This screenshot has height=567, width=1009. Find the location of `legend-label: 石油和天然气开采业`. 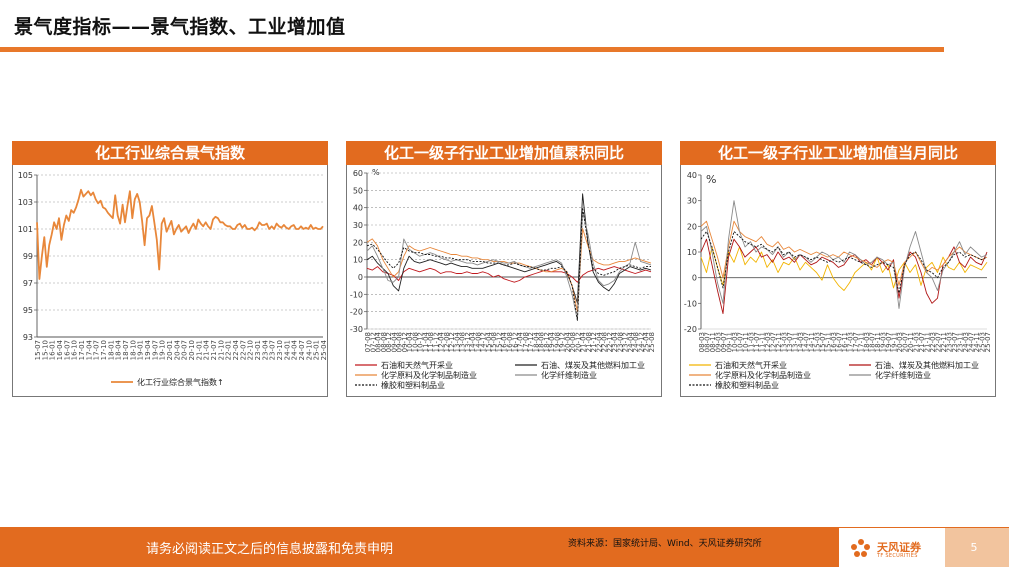

legend-label: 石油和天然气开采业 is located at coordinates (417, 365).